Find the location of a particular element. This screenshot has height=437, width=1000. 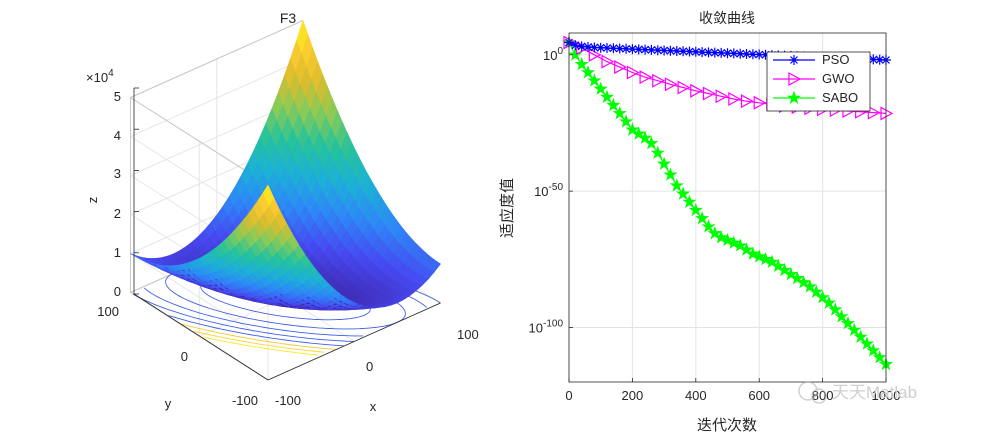

x-tick-label: 600 is located at coordinates (759, 395).